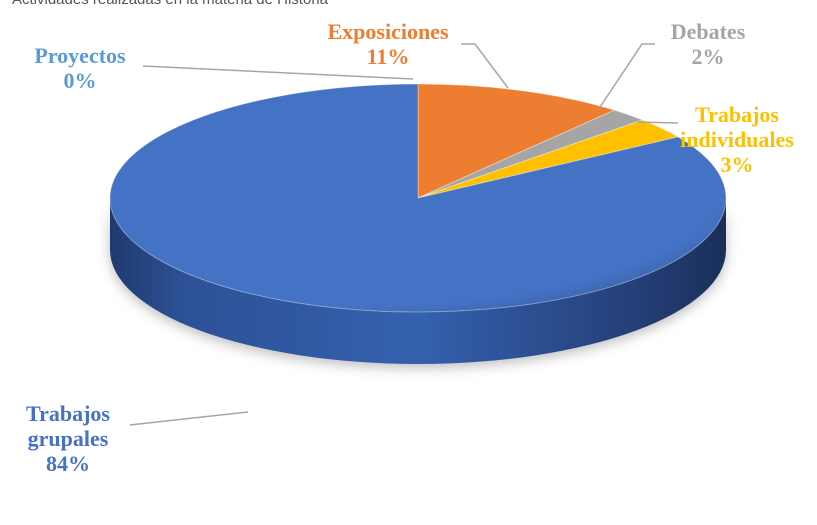 The image size is (817, 525). What do you see at coordinates (708, 44) in the screenshot?
I see `data-label-debates: Debates 2%` at bounding box center [708, 44].